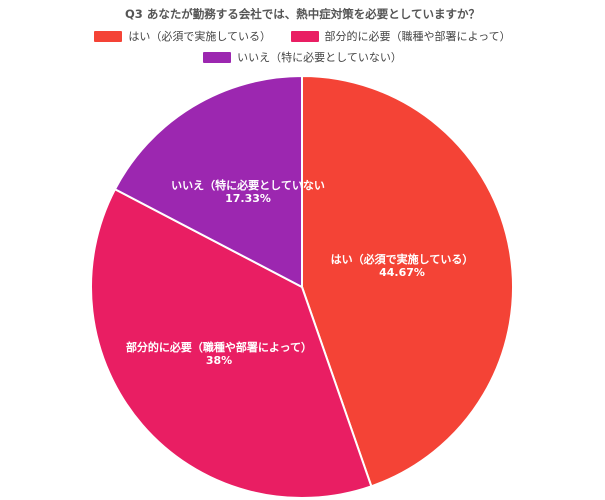  I want to click on legend-row-2: いいえ（特に必要としていない）, so click(302, 57).